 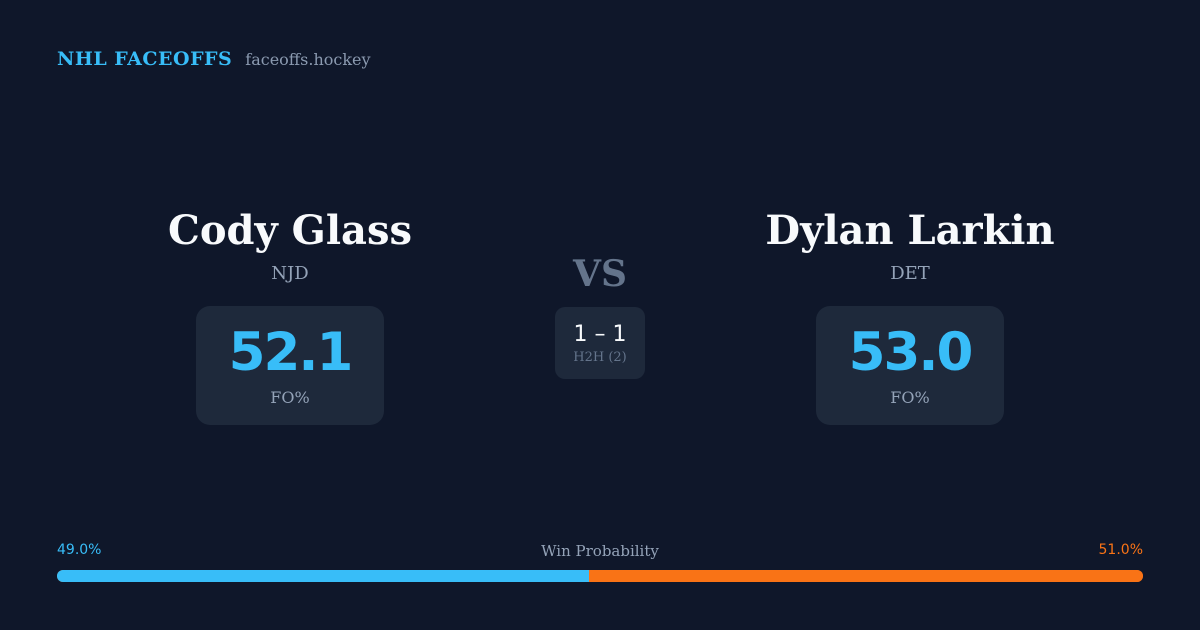 I want to click on player-name: Dylan Larkin, so click(x=910, y=230).